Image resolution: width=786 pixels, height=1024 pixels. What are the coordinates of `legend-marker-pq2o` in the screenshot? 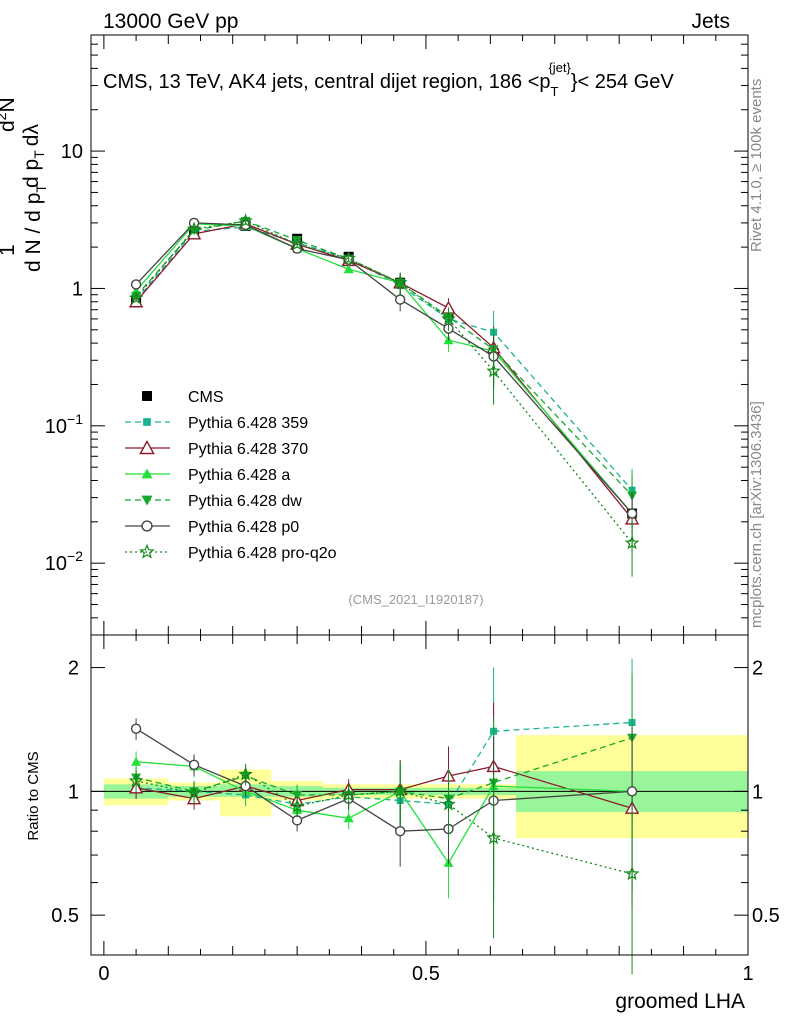 It's located at (147, 551).